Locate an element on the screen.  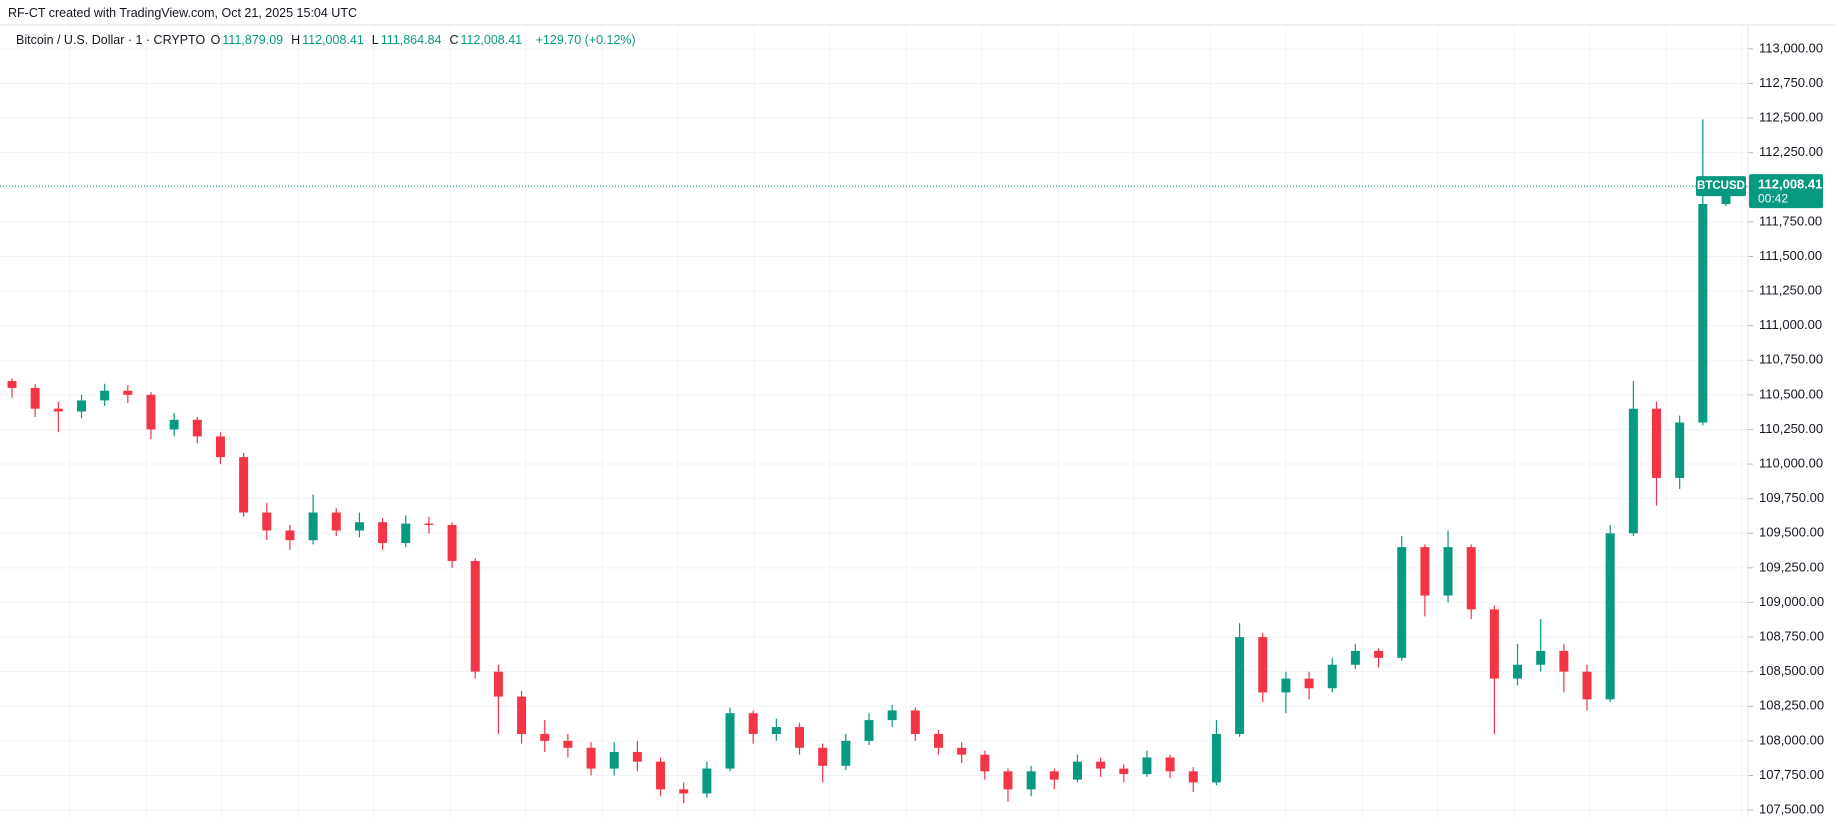
symbol-title: Bitcoin / U.S. Dollar · 1 · CRYPTO is located at coordinates (111, 40).